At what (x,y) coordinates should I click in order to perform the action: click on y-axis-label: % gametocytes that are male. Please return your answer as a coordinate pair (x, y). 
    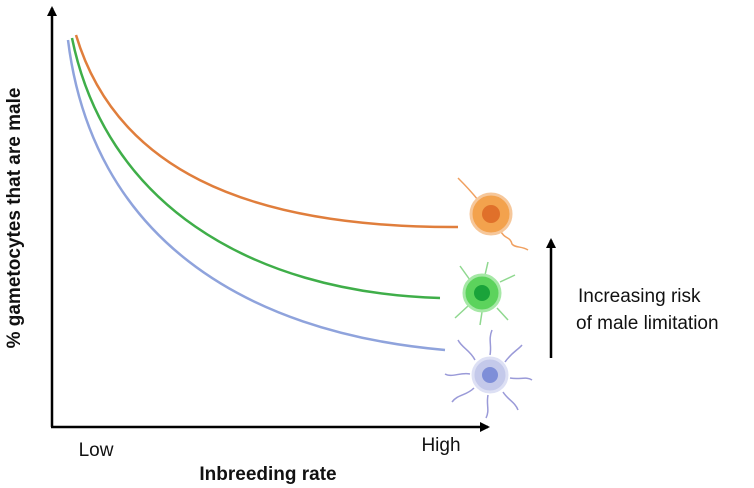
    Looking at the image, I should click on (14, 218).